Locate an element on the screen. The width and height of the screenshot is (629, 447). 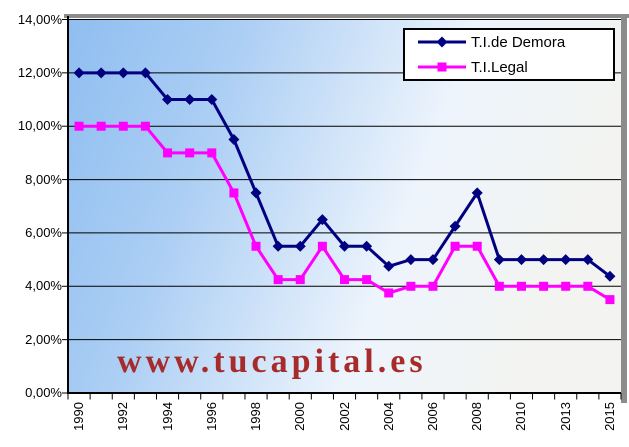
y-axis-label: 4,00% is located at coordinates (43, 286).